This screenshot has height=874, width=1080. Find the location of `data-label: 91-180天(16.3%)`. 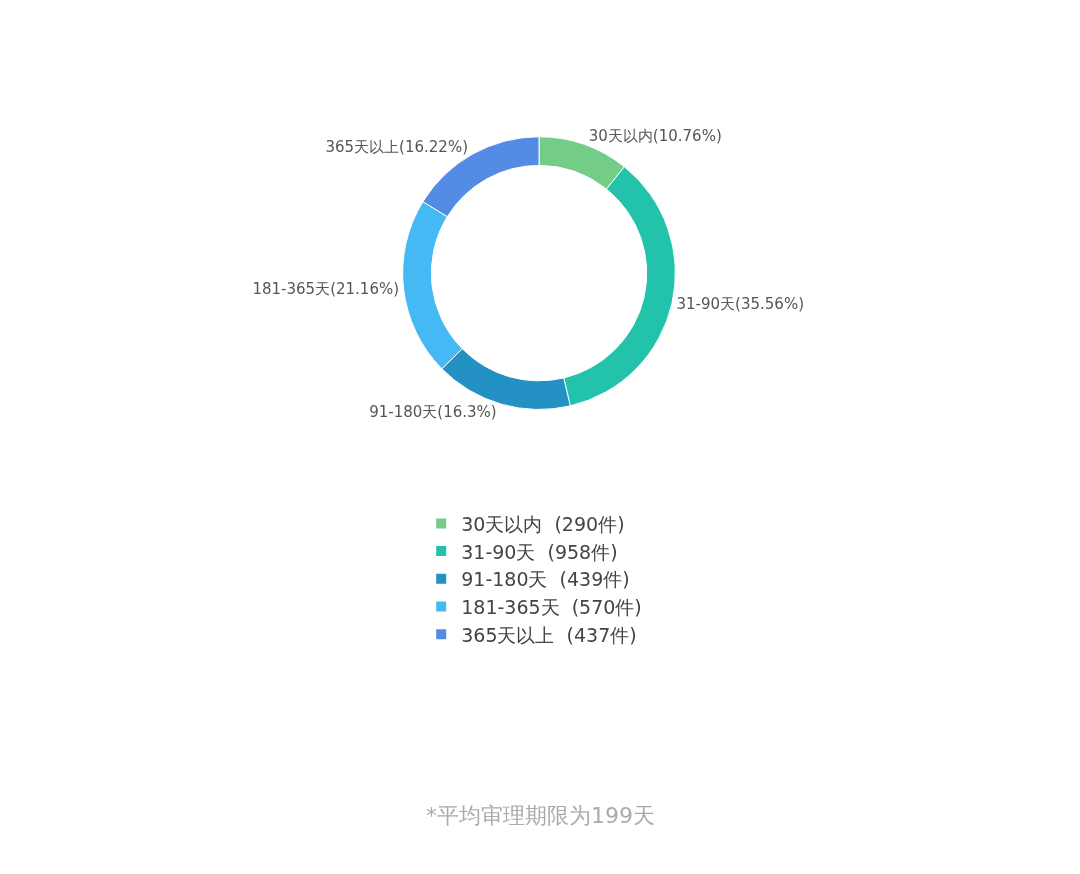

data-label: 91-180天(16.3%) is located at coordinates (433, 412).